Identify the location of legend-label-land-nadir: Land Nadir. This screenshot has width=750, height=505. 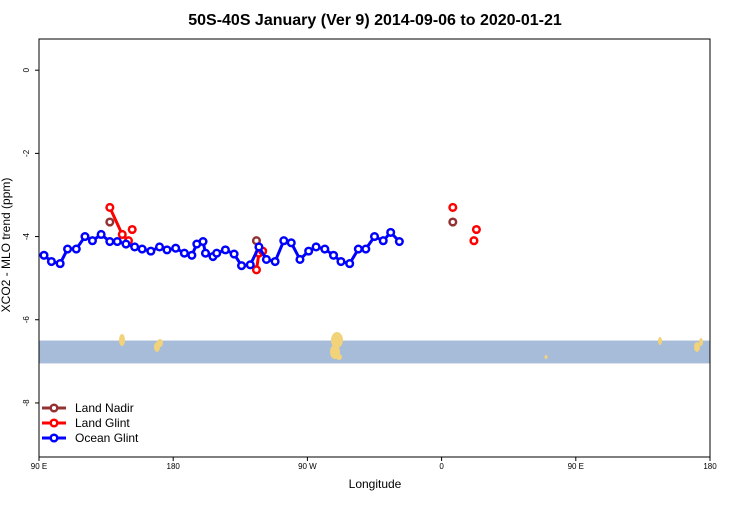
(104, 408).